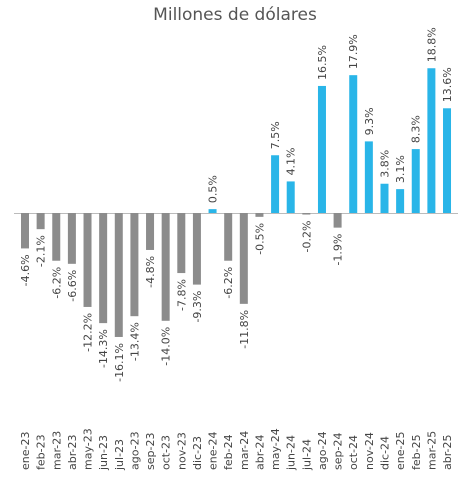 This screenshot has height=482, width=468. Describe the element at coordinates (235, 15) in the screenshot. I see `chart-title: Millones de dólares` at that location.